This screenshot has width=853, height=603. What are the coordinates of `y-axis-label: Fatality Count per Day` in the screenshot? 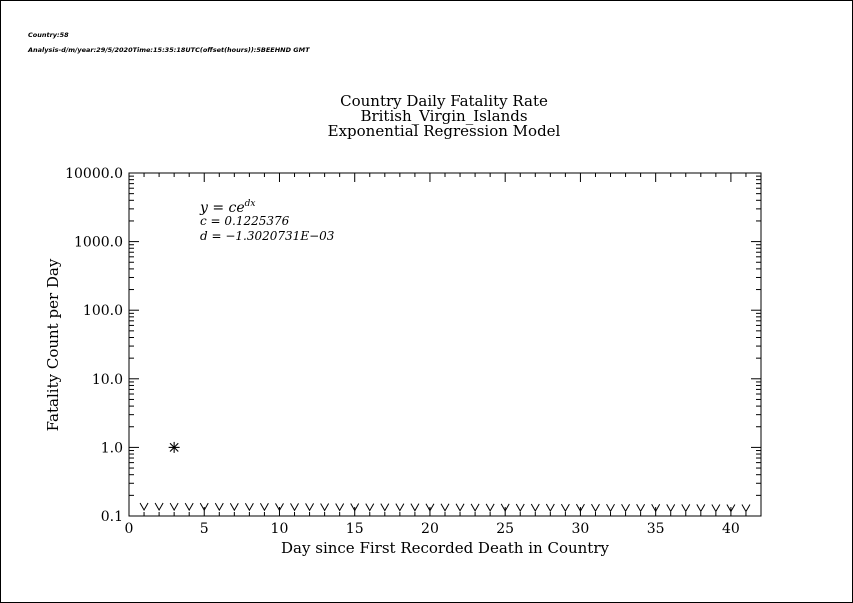 It's located at (53, 344).